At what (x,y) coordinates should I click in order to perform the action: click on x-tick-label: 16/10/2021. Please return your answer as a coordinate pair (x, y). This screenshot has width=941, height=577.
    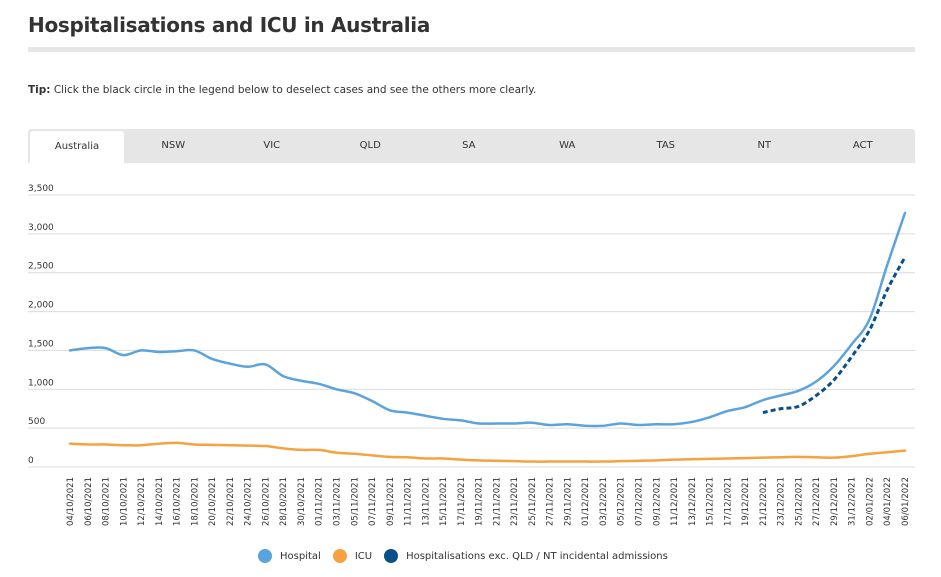
    Looking at the image, I should click on (178, 501).